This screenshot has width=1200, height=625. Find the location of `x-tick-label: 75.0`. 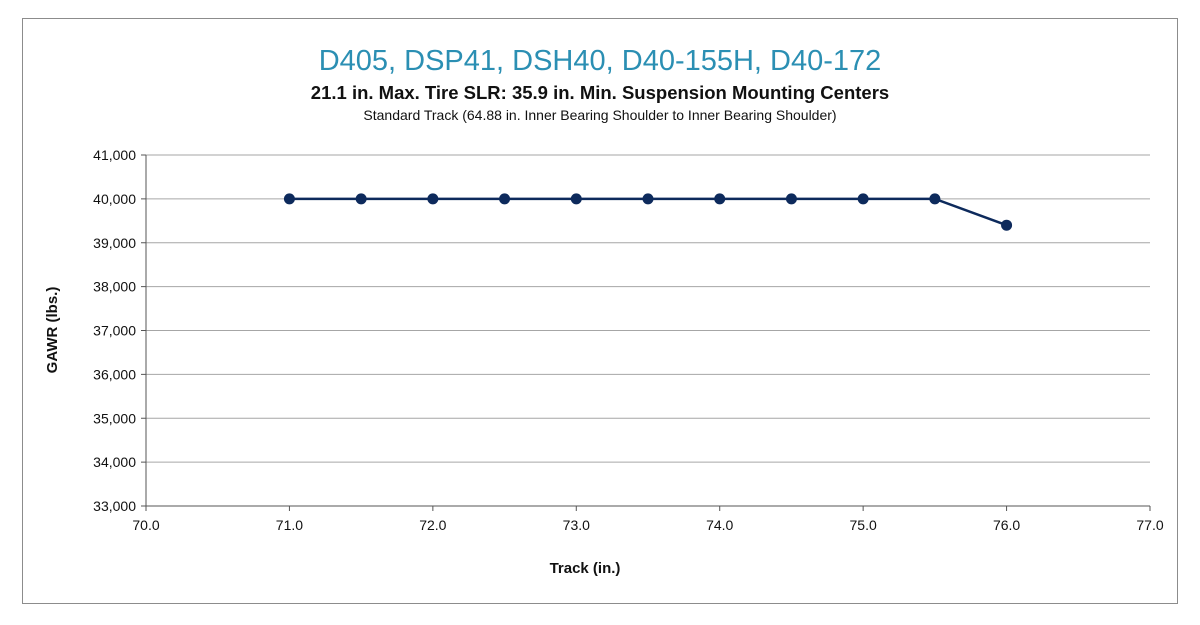

x-tick-label: 75.0 is located at coordinates (863, 525).